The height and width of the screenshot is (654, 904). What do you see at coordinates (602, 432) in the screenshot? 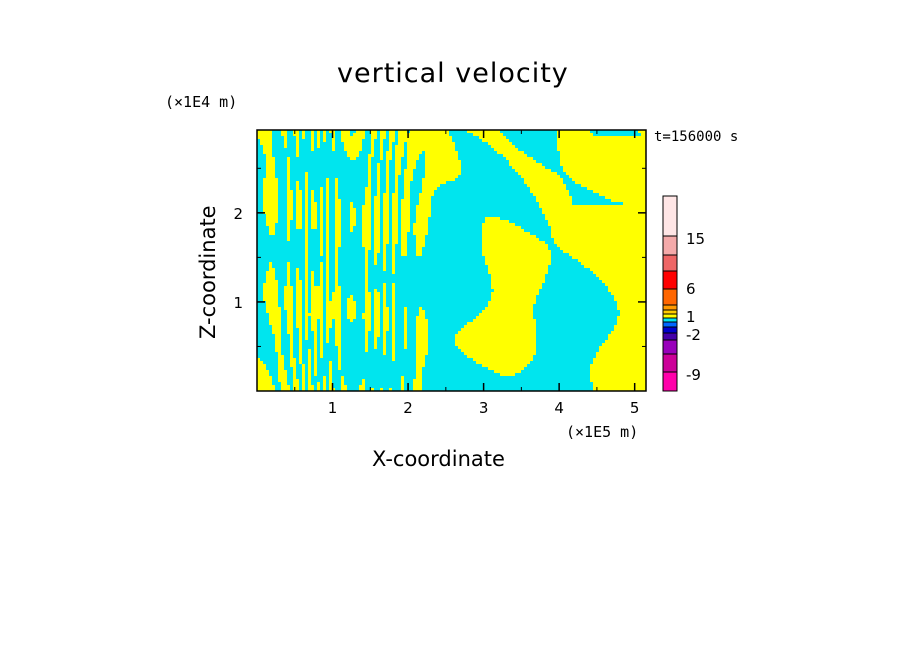
I see `x-axis-multiplier: (×1E5 m)` at bounding box center [602, 432].